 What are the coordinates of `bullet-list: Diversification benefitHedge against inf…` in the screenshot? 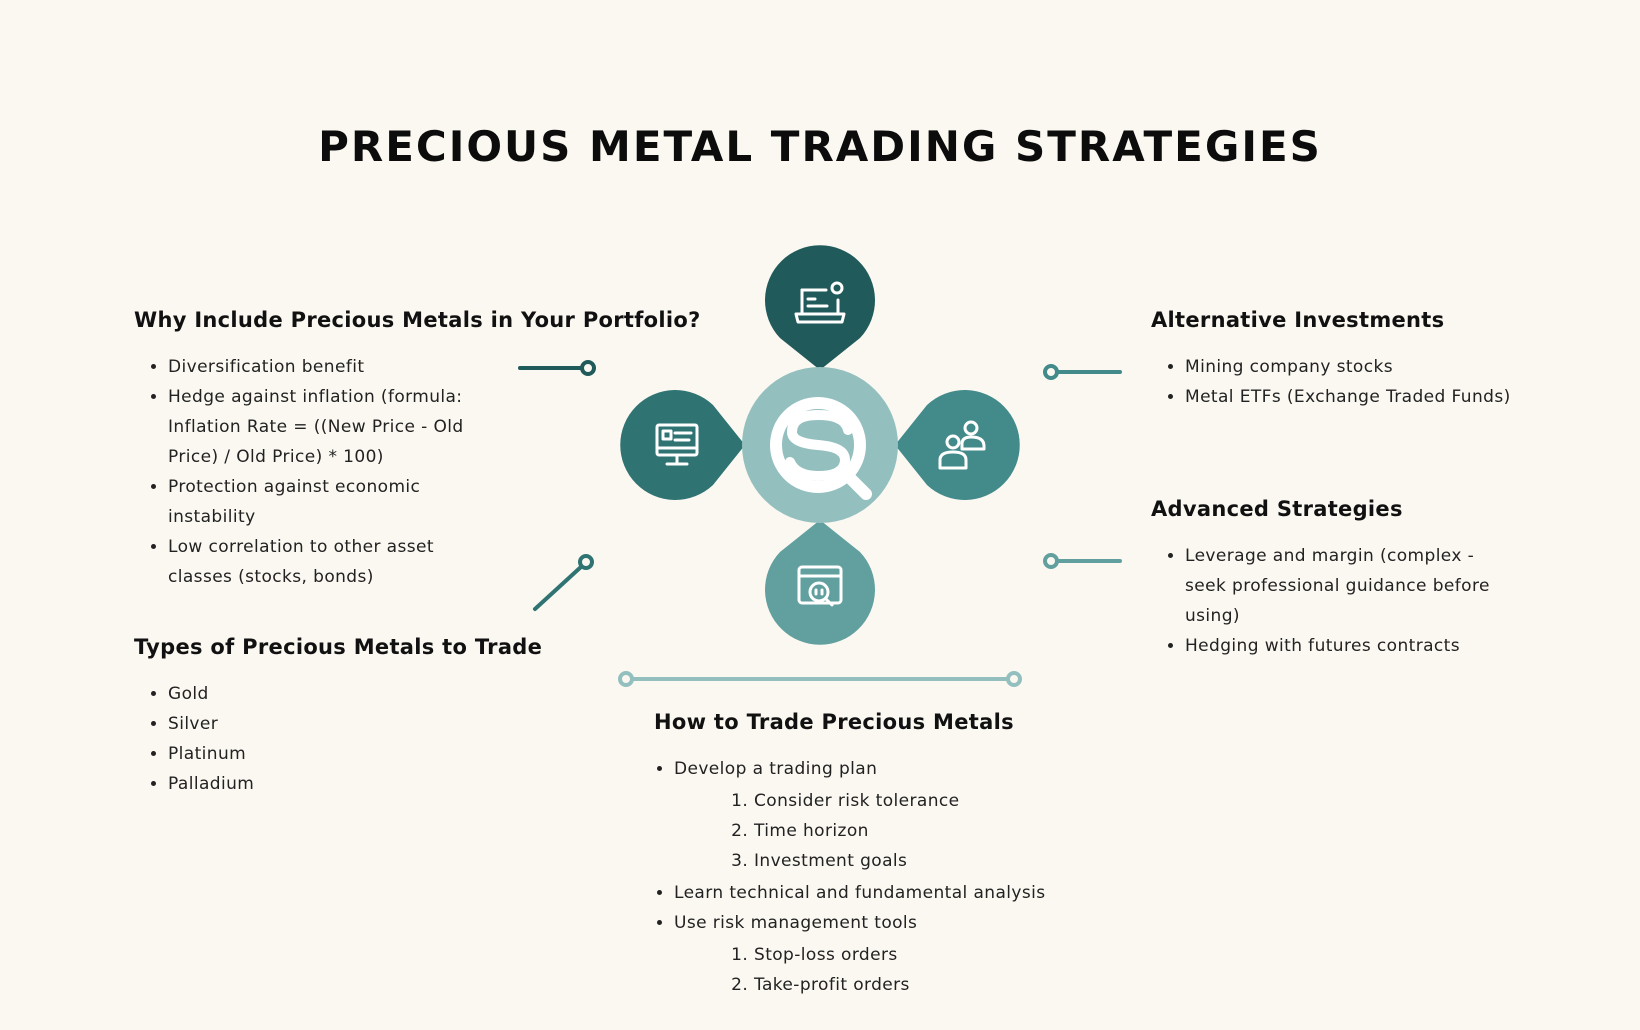 It's located at (306, 472).